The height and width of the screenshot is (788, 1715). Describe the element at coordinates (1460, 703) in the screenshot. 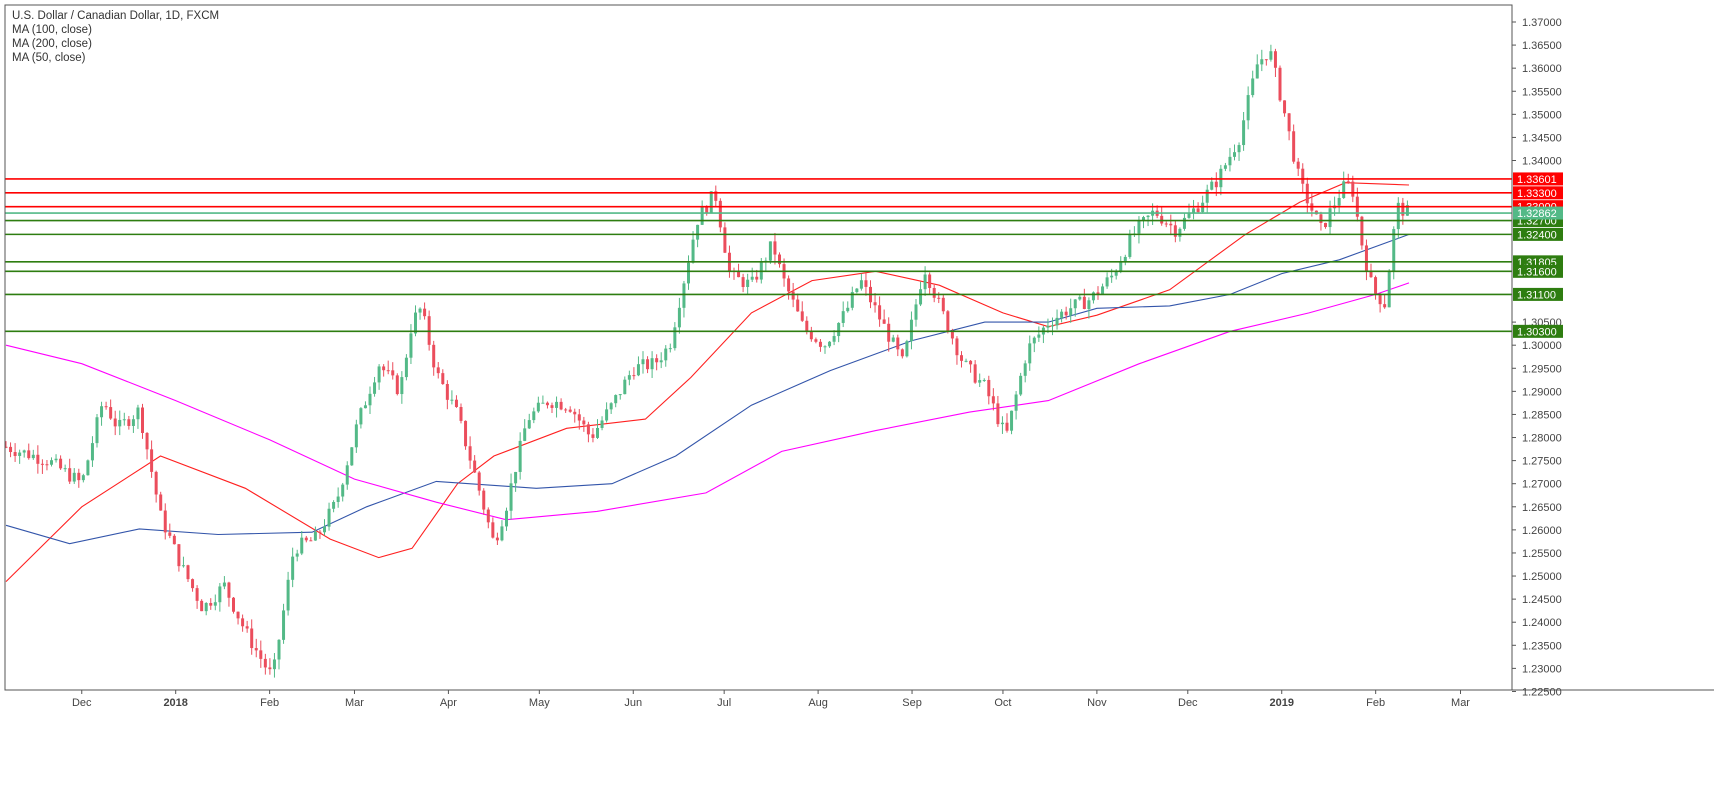

I see `x-tick-label: Mar` at that location.